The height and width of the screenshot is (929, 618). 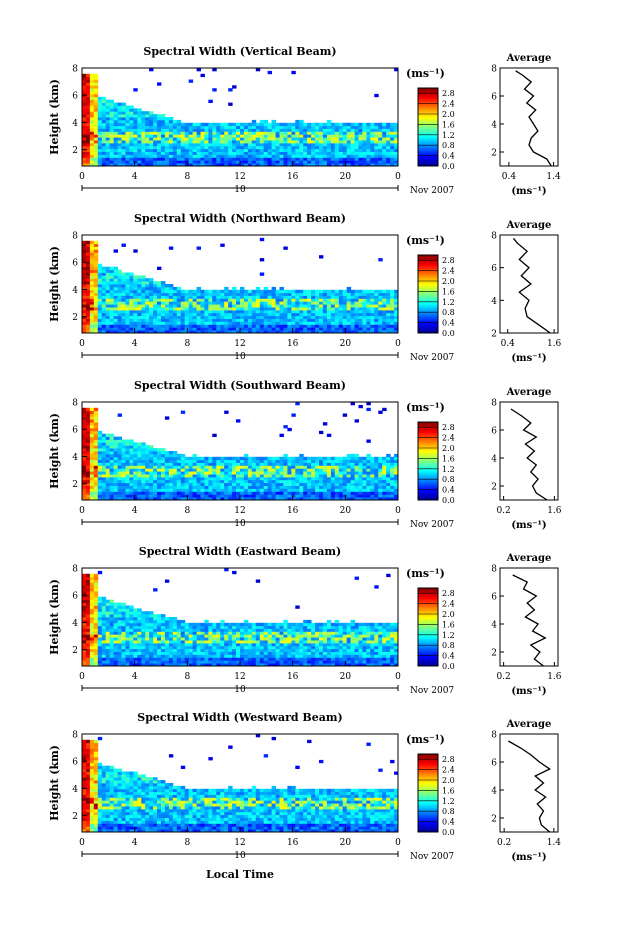 What do you see at coordinates (432, 358) in the screenshot?
I see `date-suffix-label: Nov 2007` at bounding box center [432, 358].